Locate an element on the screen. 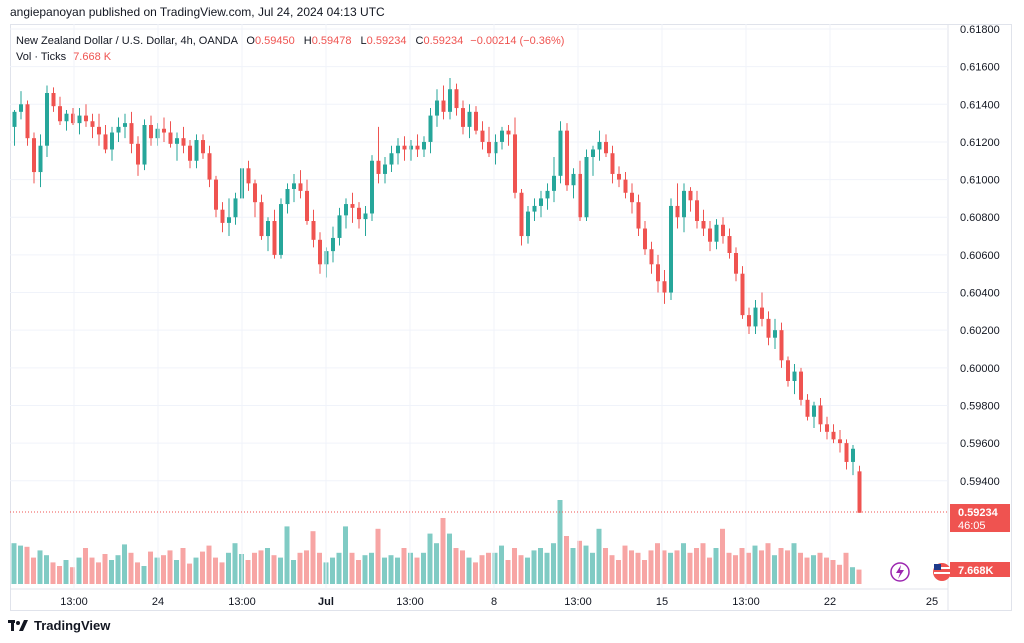 The height and width of the screenshot is (643, 1024). high-label: H is located at coordinates (307, 41).